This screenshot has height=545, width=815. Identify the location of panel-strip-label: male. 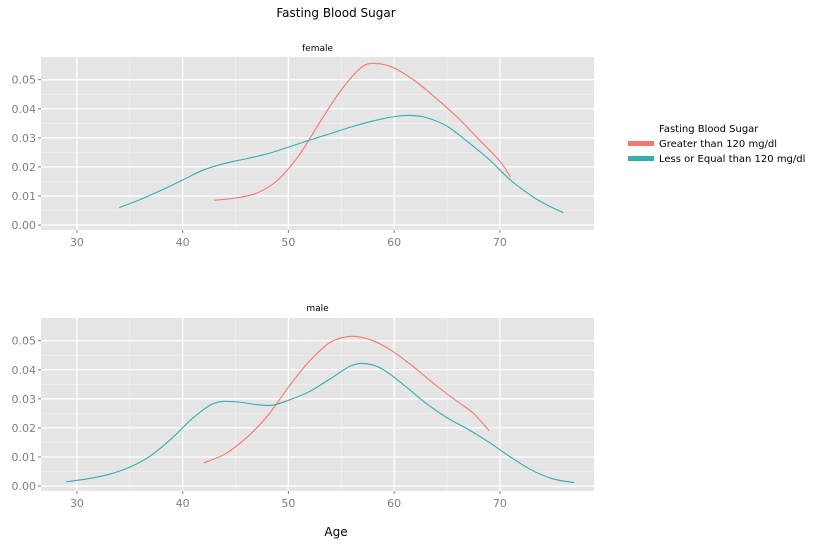
(317, 309).